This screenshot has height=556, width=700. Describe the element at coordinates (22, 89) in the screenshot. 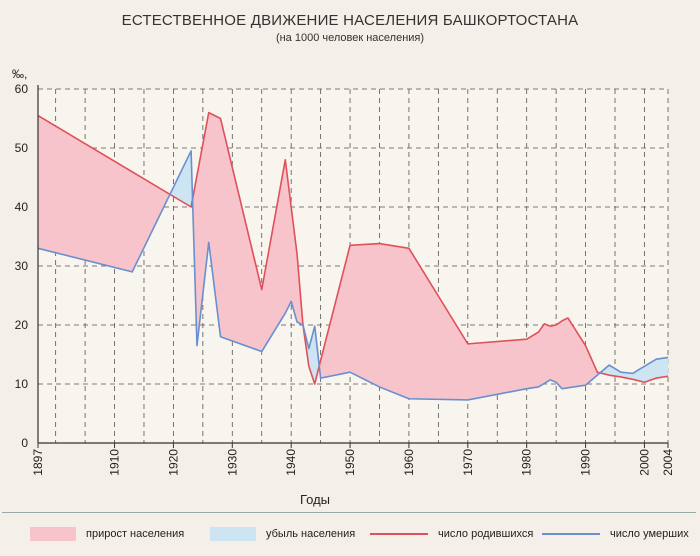

I see `y-tick-label: 60` at that location.